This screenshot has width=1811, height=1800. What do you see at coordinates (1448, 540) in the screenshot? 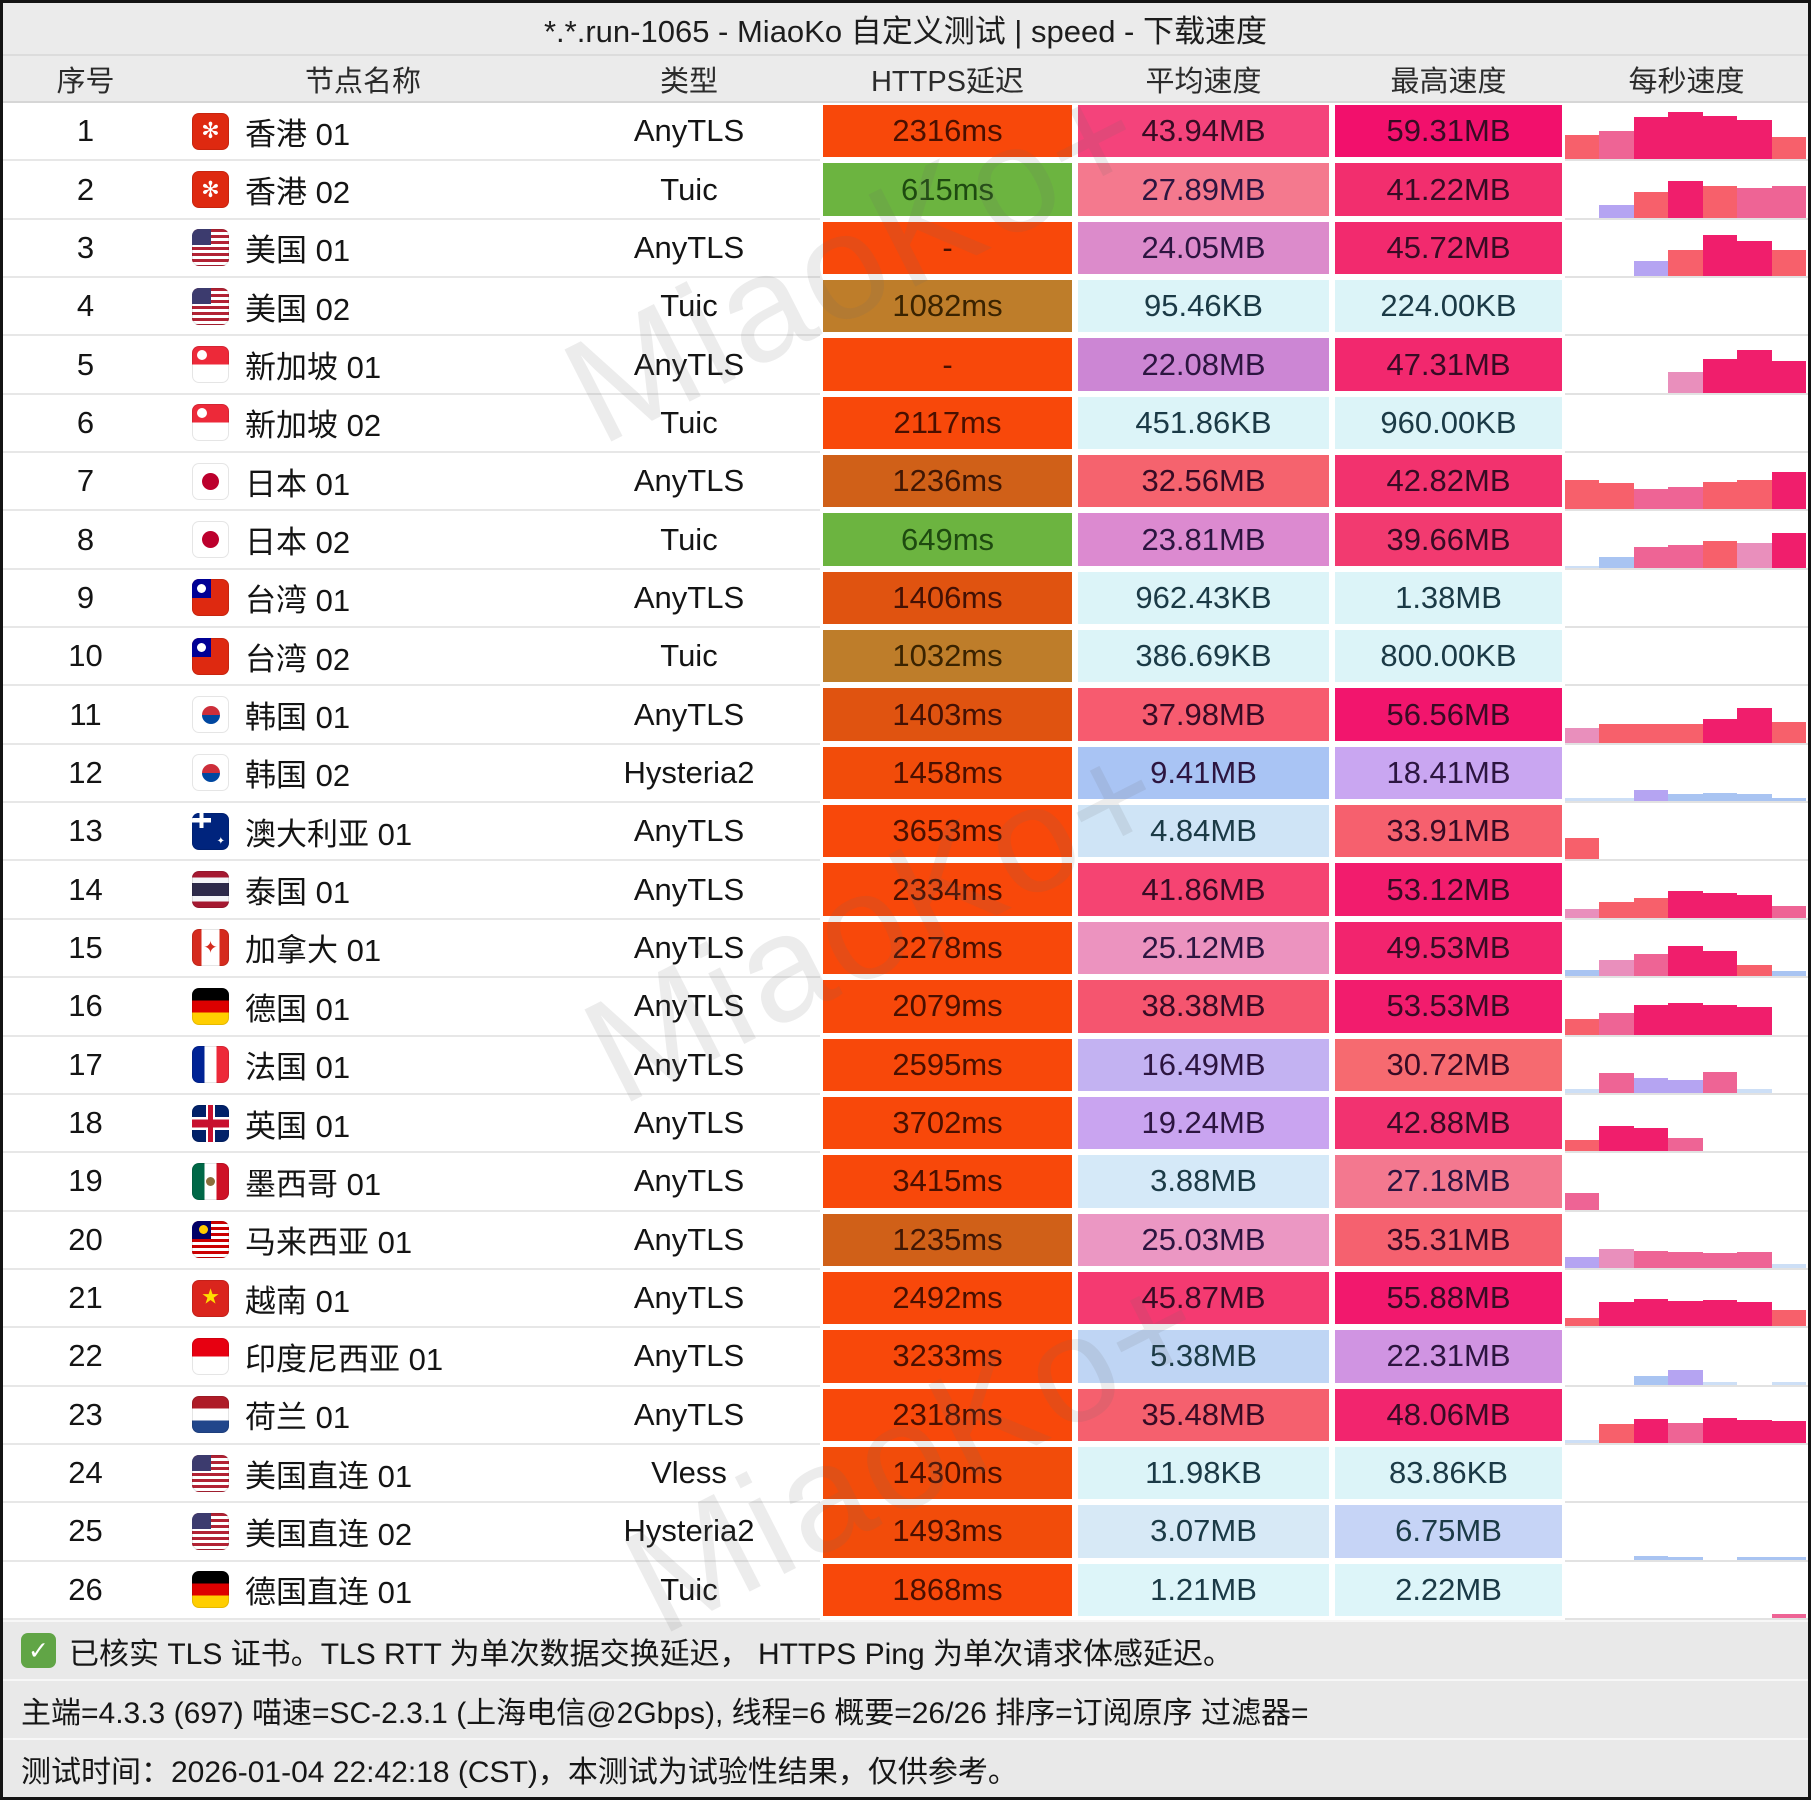
I see `row-max-speed: 39.66MB` at bounding box center [1448, 540].